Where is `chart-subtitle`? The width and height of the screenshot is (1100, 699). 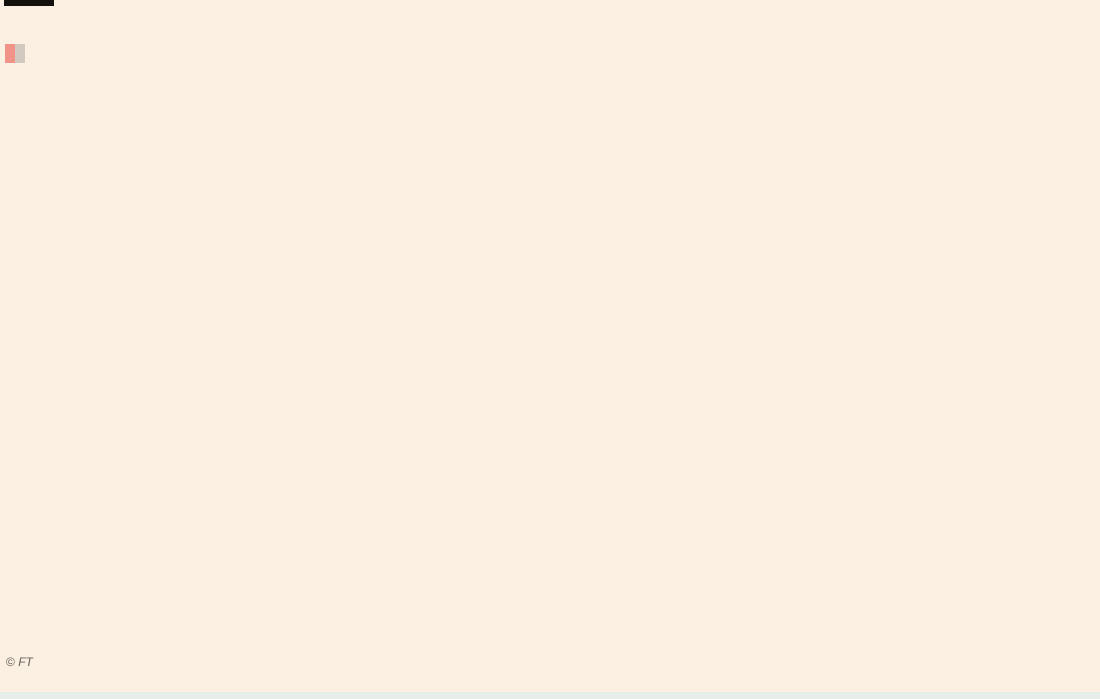 chart-subtitle is located at coordinates (15, 53).